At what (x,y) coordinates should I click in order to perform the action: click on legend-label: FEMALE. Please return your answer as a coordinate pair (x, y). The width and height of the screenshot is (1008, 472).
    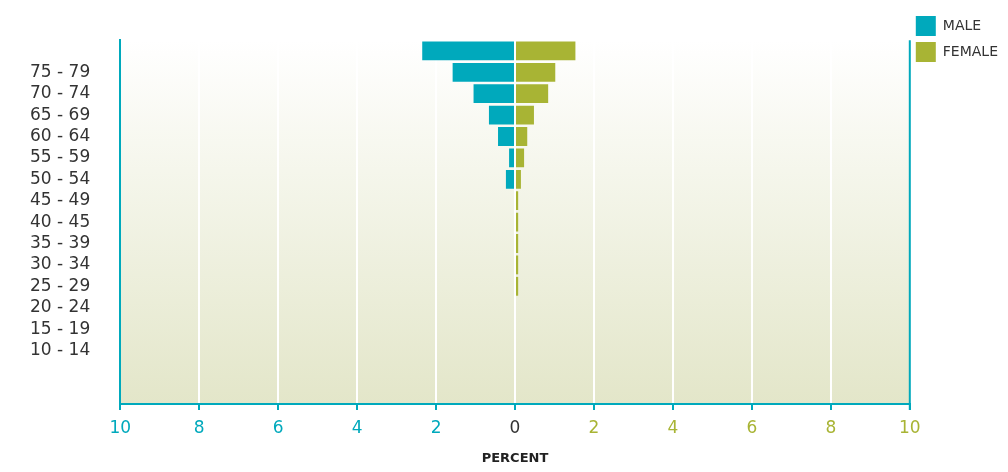
    Looking at the image, I should click on (970, 50).